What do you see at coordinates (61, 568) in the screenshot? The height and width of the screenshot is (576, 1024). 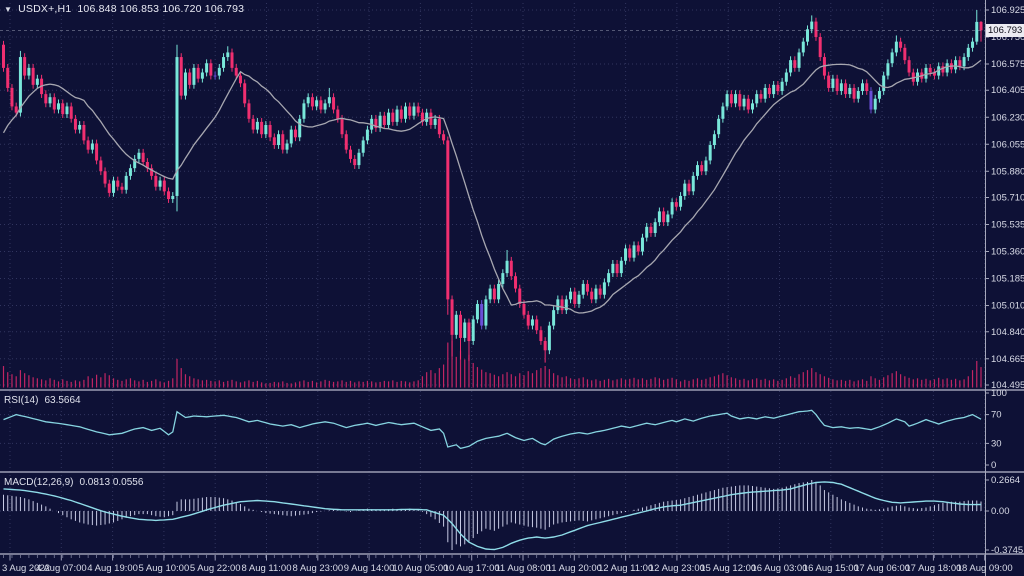 I see `time-axis-label: 4 Aug 07:00` at bounding box center [61, 568].